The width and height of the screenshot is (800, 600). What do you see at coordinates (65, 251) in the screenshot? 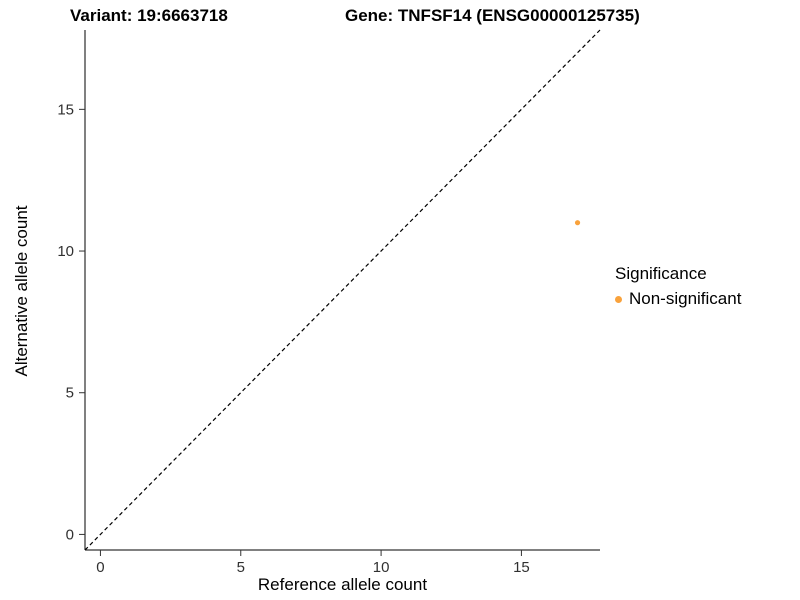
I see `y-tick-label: 10` at bounding box center [65, 251].